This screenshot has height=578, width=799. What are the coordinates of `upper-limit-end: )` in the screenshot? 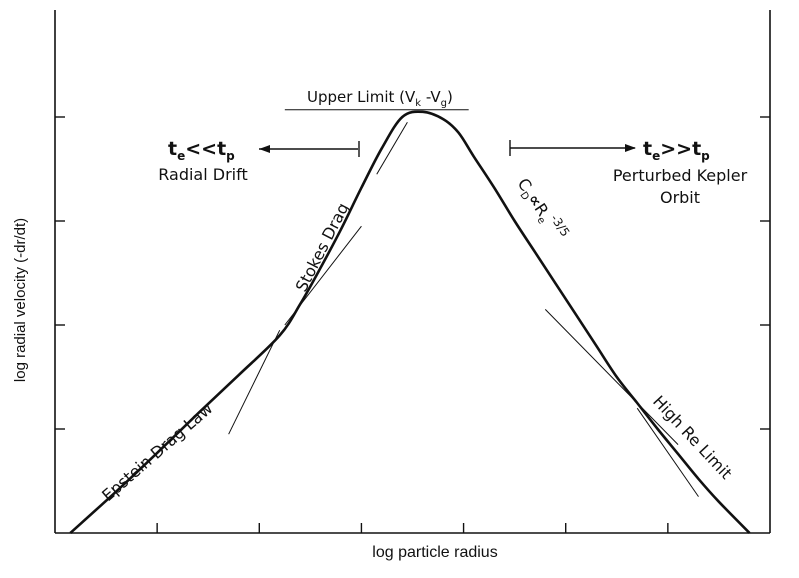 It's located at (450, 97).